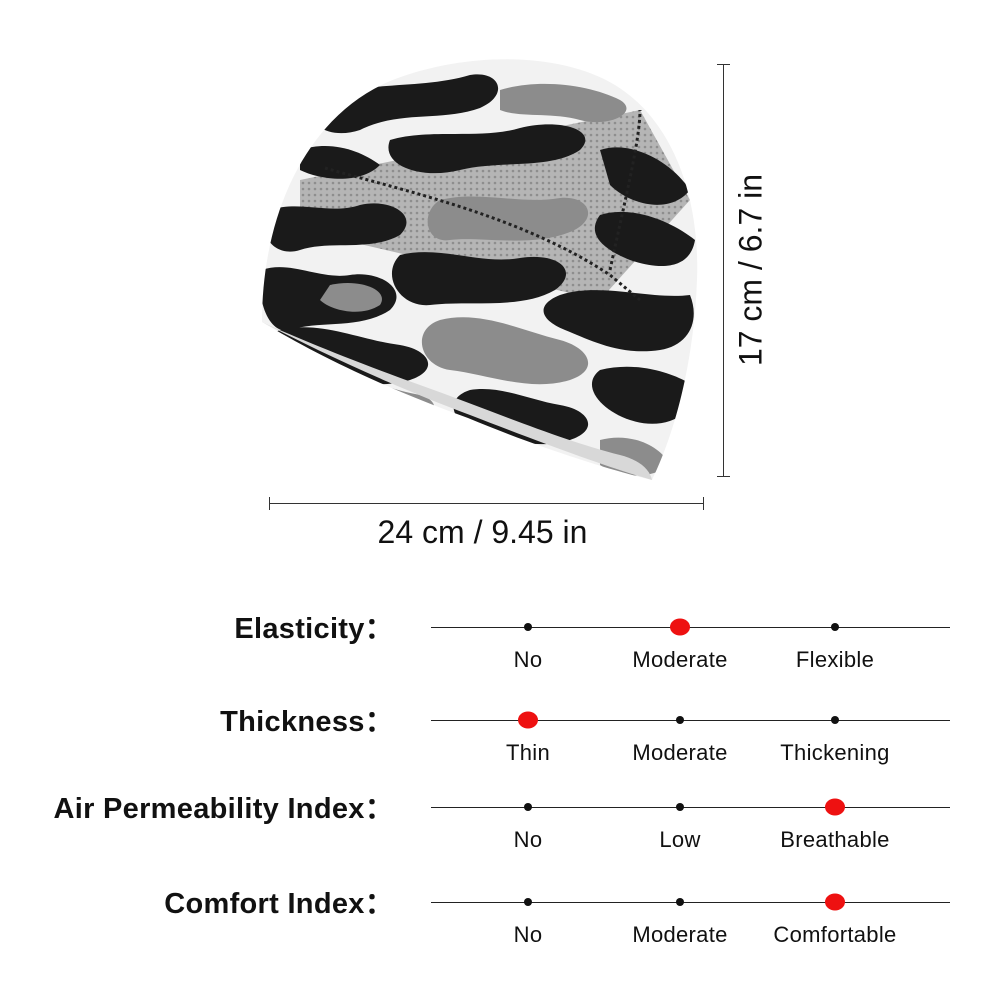  Describe the element at coordinates (723, 270) in the screenshot. I see `height-dimension-line` at that location.